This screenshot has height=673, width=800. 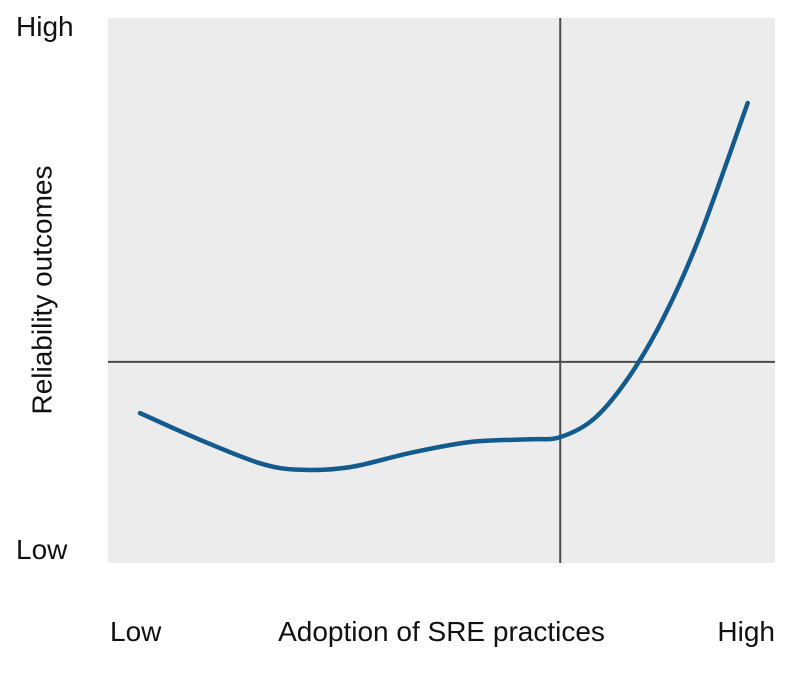 What do you see at coordinates (45, 26) in the screenshot?
I see `y-tick-high: High` at bounding box center [45, 26].